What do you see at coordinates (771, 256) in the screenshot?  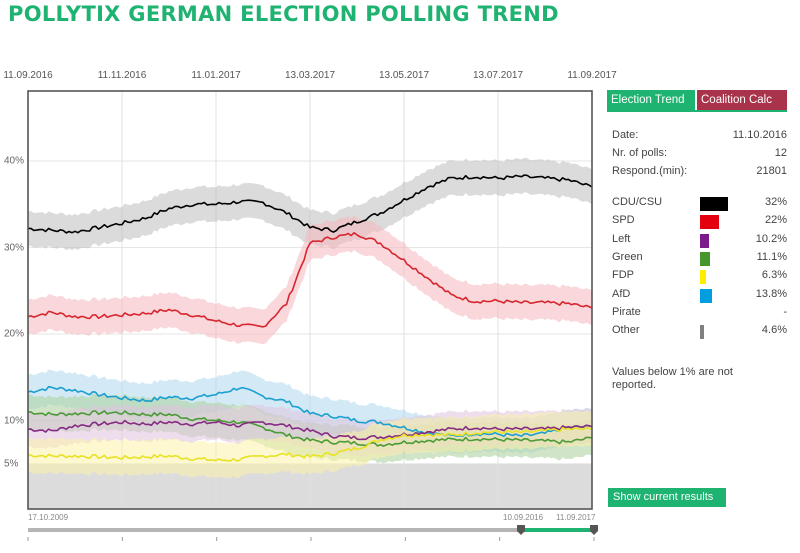 I see `party-share-value: 11.1%` at bounding box center [771, 256].